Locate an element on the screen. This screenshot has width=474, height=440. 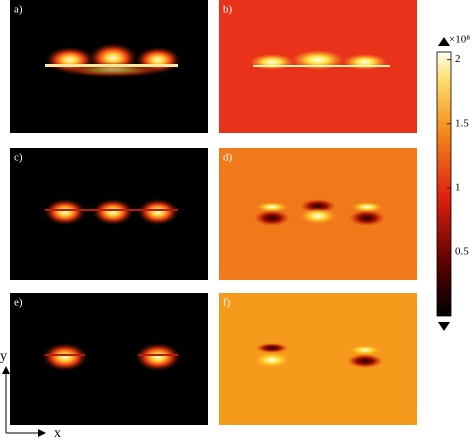
panel-label: a) is located at coordinates (18, 10).